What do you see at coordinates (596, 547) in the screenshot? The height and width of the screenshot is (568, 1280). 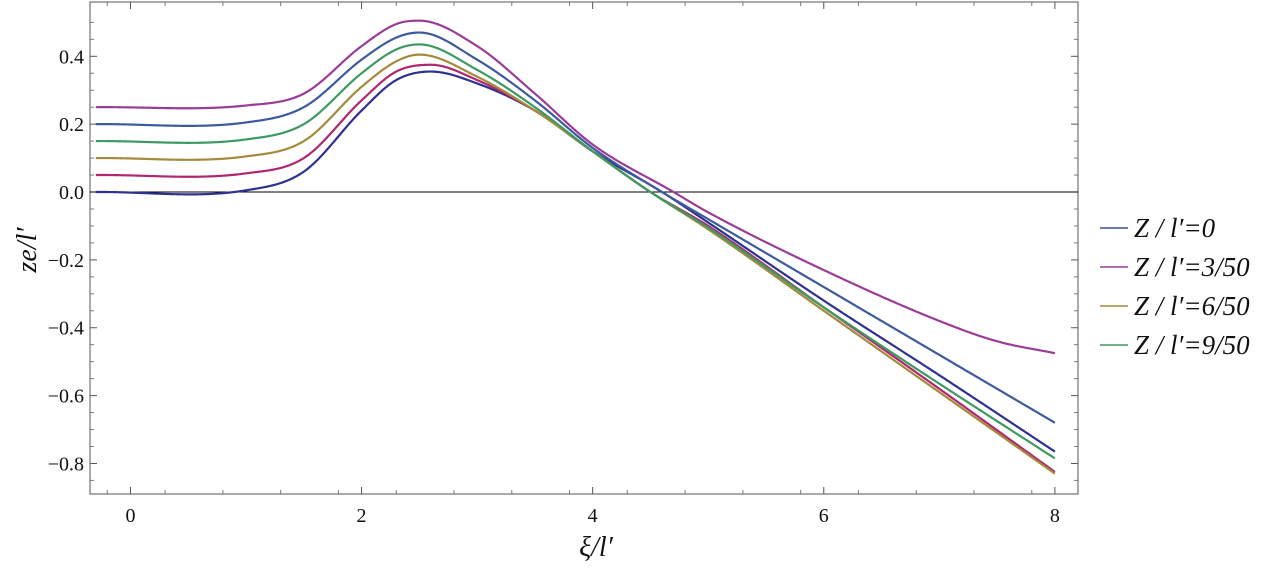 I see `x-axis-title: ξ/l′` at bounding box center [596, 547].